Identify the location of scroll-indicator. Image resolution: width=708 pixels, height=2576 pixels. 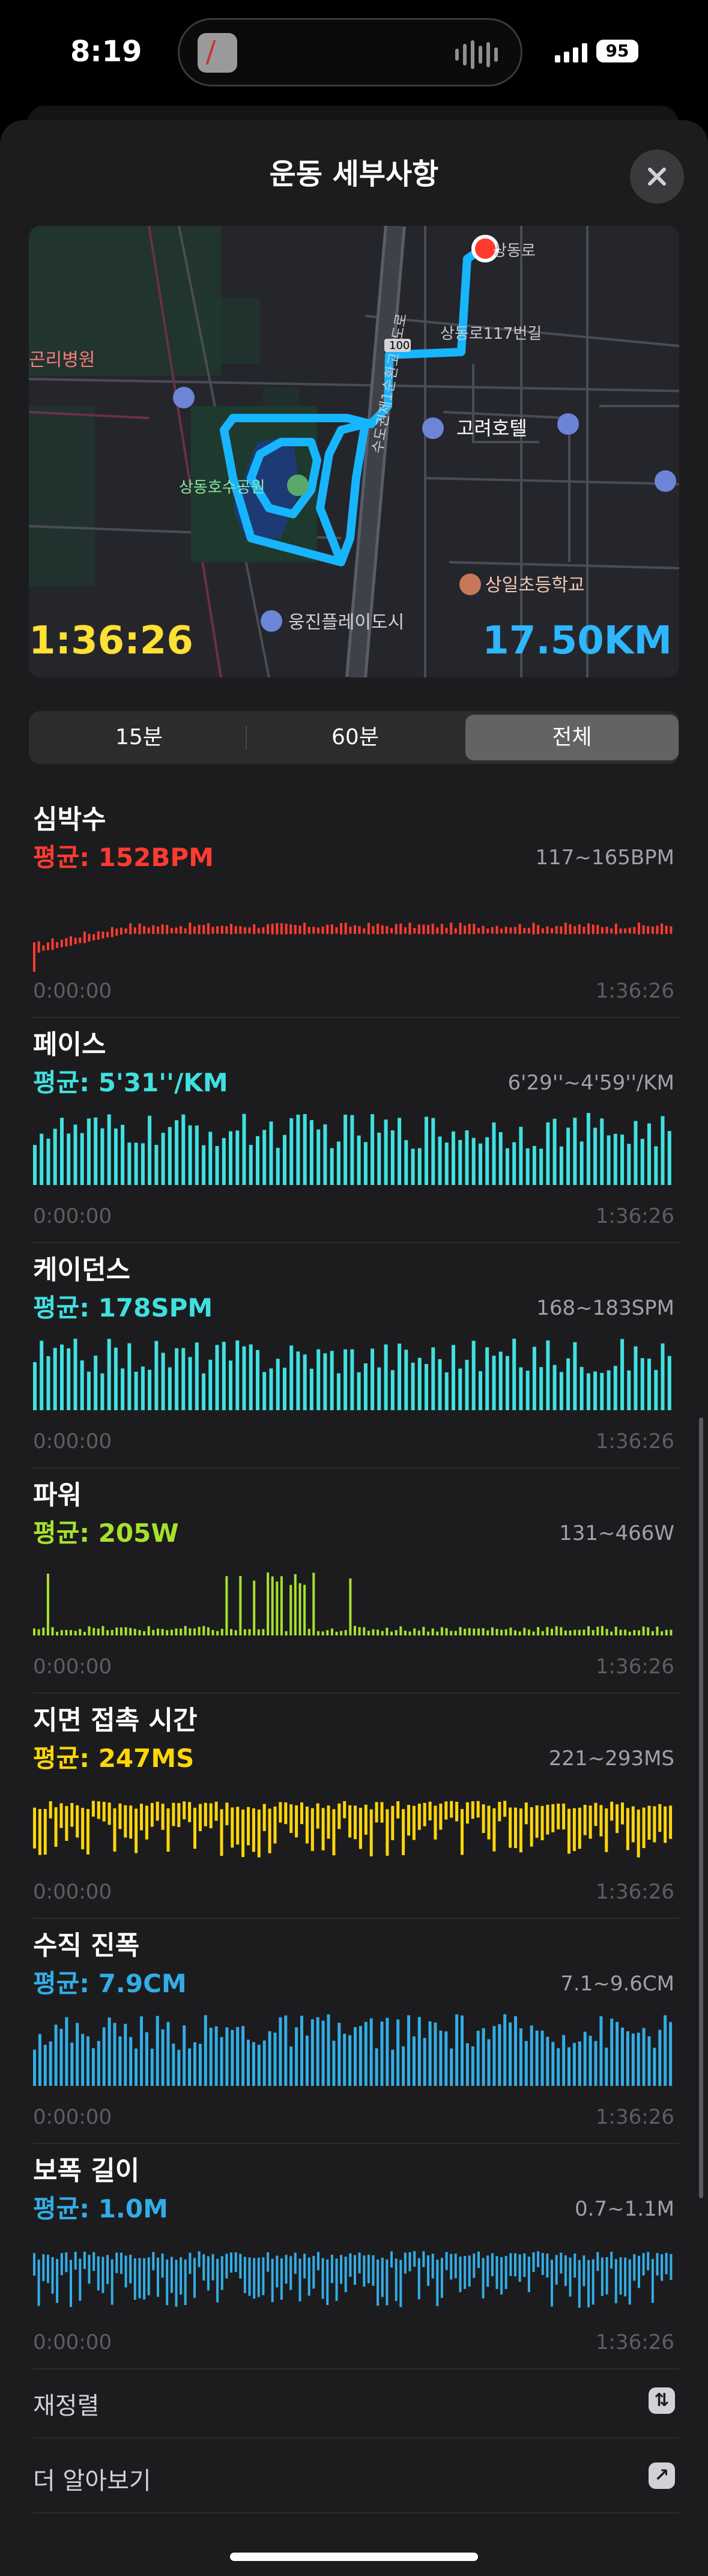
(701, 1807).